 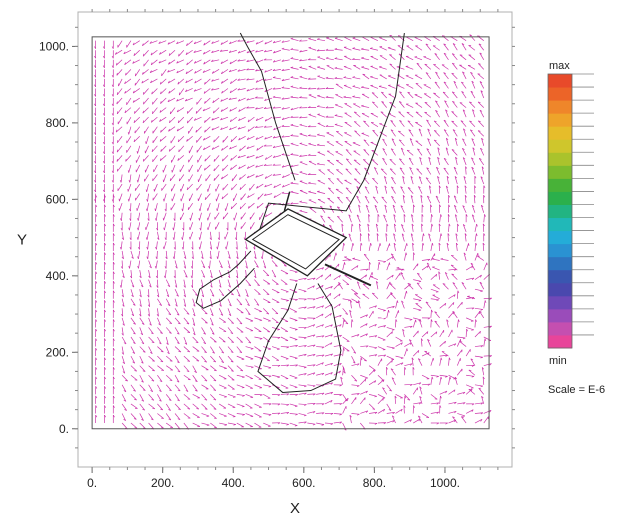 What do you see at coordinates (162, 483) in the screenshot?
I see `x-tick-label: 200.` at bounding box center [162, 483].